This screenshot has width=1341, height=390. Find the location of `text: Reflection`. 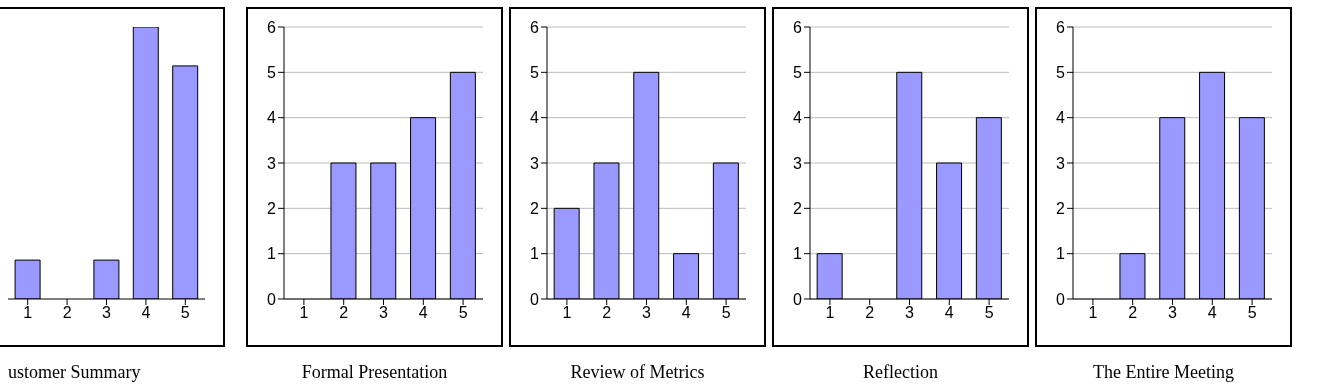

text: Reflection is located at coordinates (900, 372).